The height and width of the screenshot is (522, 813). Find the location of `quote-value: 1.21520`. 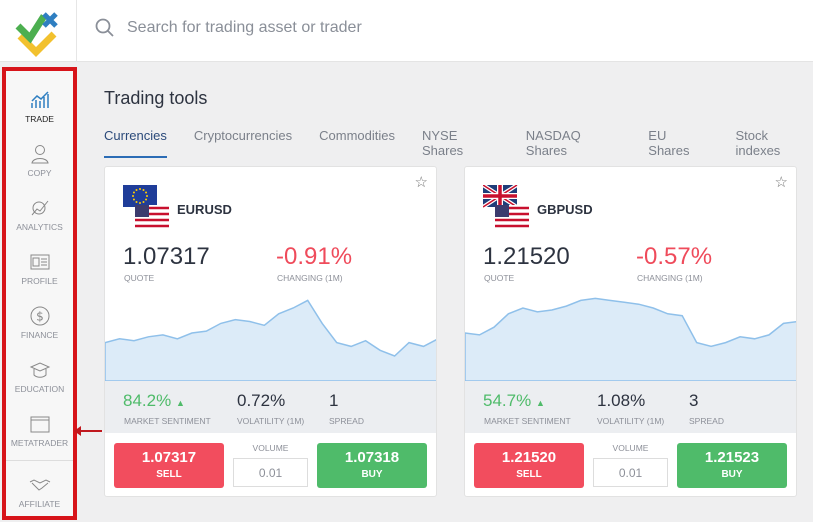

quote-value: 1.21520 is located at coordinates (526, 256).